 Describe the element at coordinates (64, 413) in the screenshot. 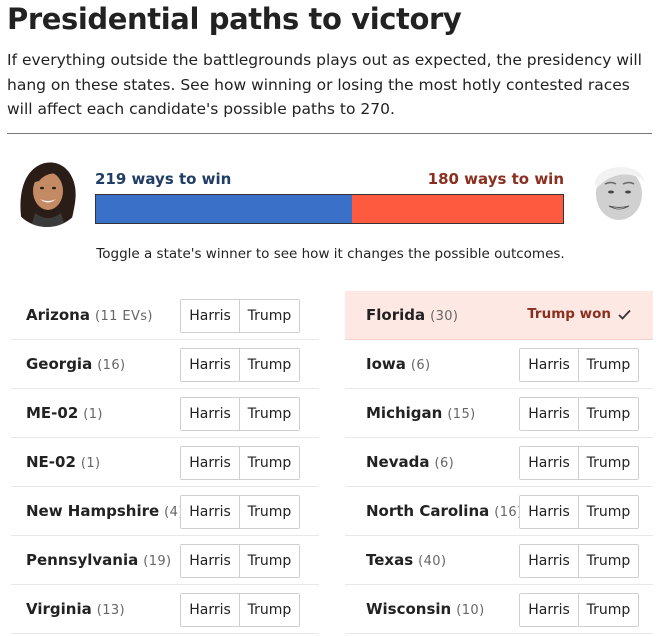

I see `state-name: ME-02 (1)` at that location.